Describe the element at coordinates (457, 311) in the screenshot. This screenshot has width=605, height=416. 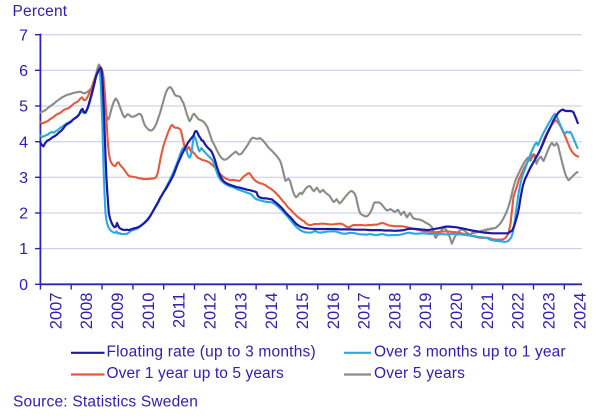
I see `svg-text: 2020` at that location.